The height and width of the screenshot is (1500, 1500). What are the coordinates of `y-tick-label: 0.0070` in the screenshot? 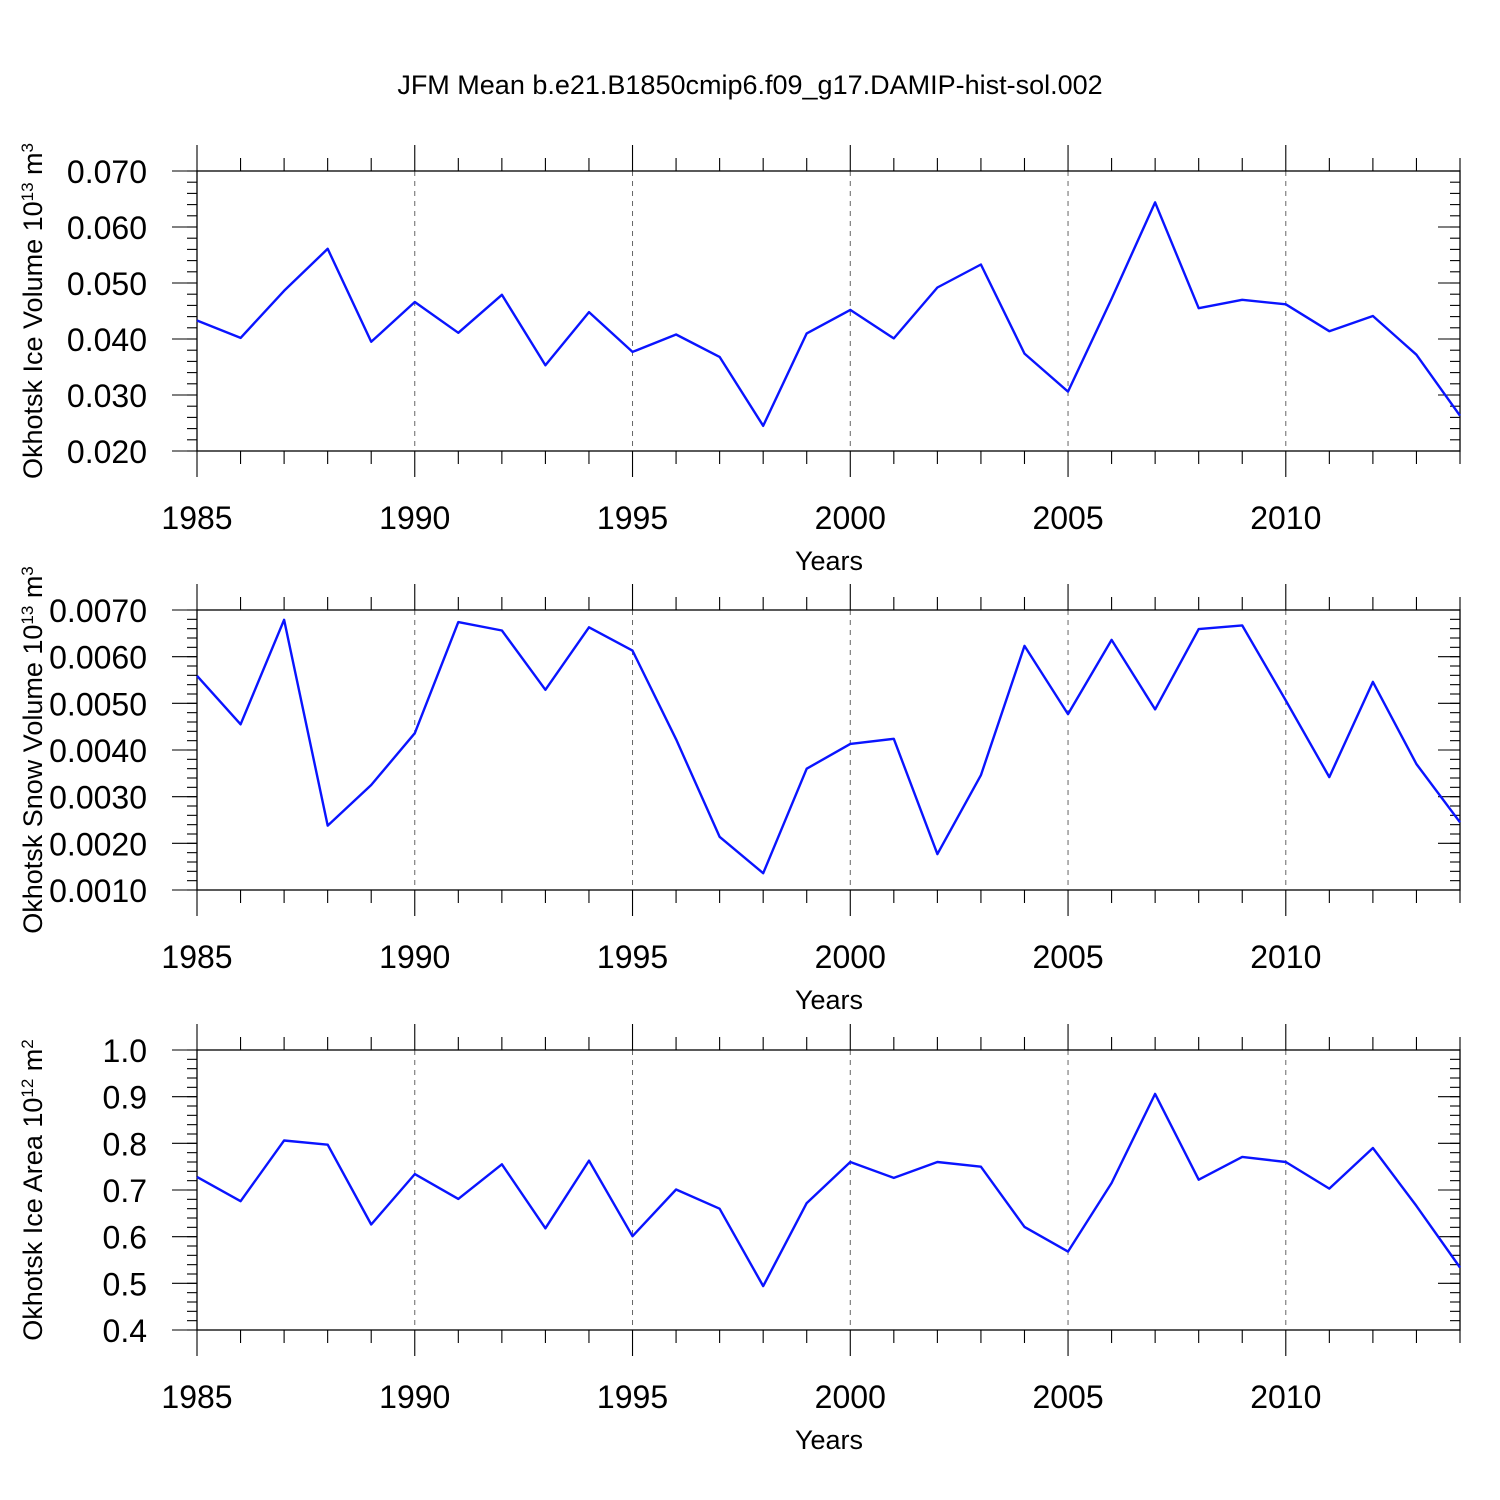 It's located at (98, 611).